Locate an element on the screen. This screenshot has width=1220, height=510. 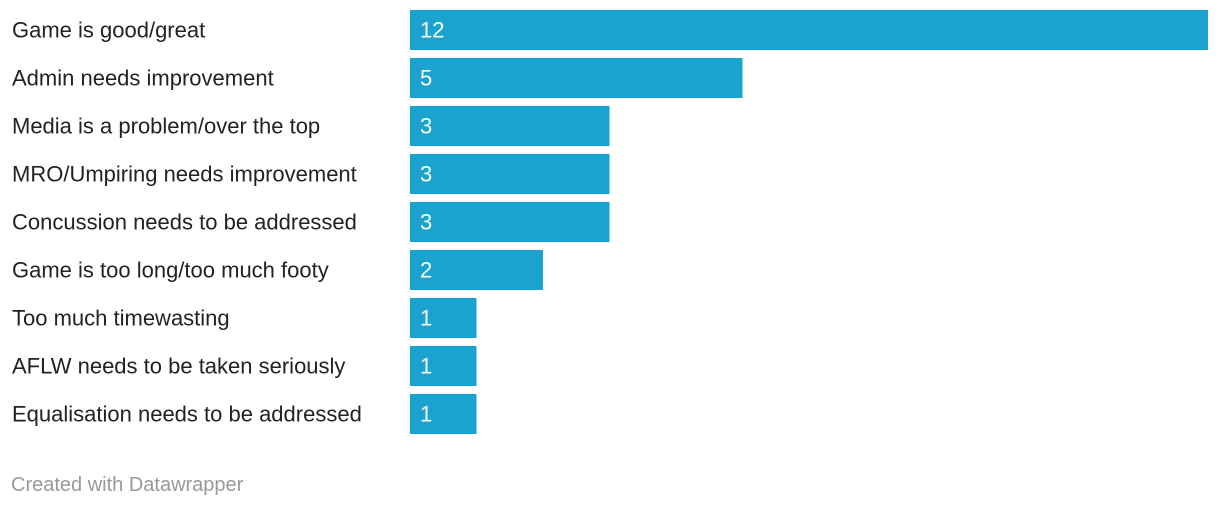
category-label: Admin needs improvement is located at coordinates (143, 78).